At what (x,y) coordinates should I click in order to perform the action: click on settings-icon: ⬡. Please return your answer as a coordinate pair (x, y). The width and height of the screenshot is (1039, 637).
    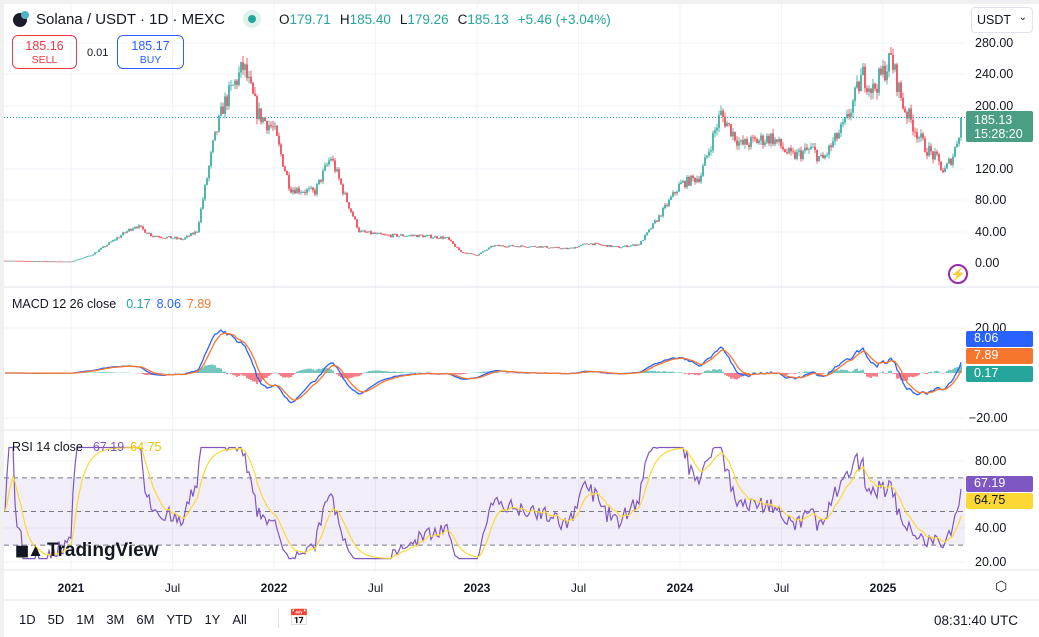
    Looking at the image, I should click on (1001, 586).